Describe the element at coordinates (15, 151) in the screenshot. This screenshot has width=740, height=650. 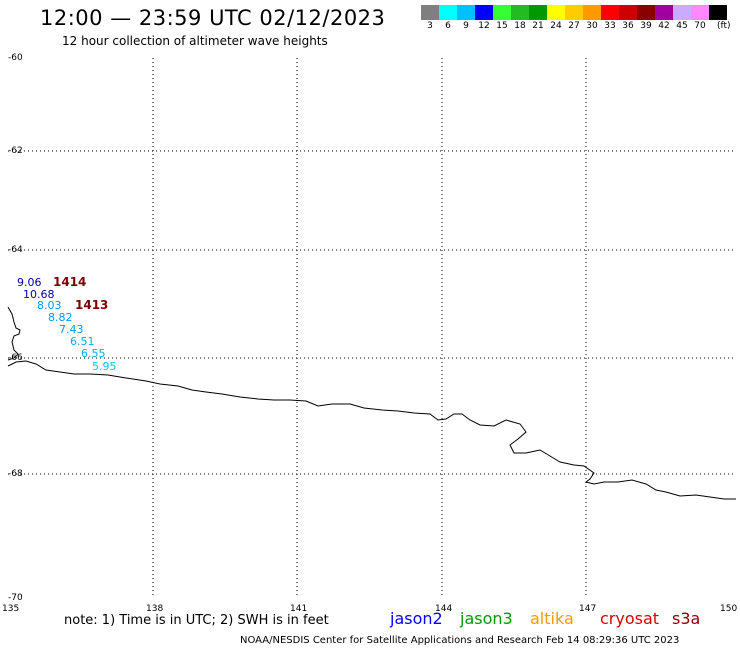
I see `lat-label-62: -62` at that location.